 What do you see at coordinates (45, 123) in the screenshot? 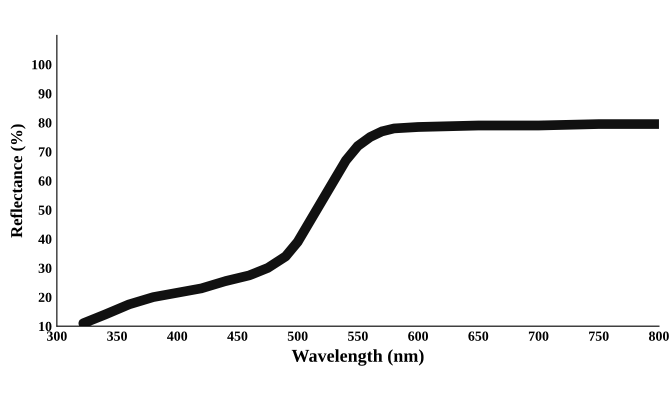
I see `y-tick-label: 80` at bounding box center [45, 123].